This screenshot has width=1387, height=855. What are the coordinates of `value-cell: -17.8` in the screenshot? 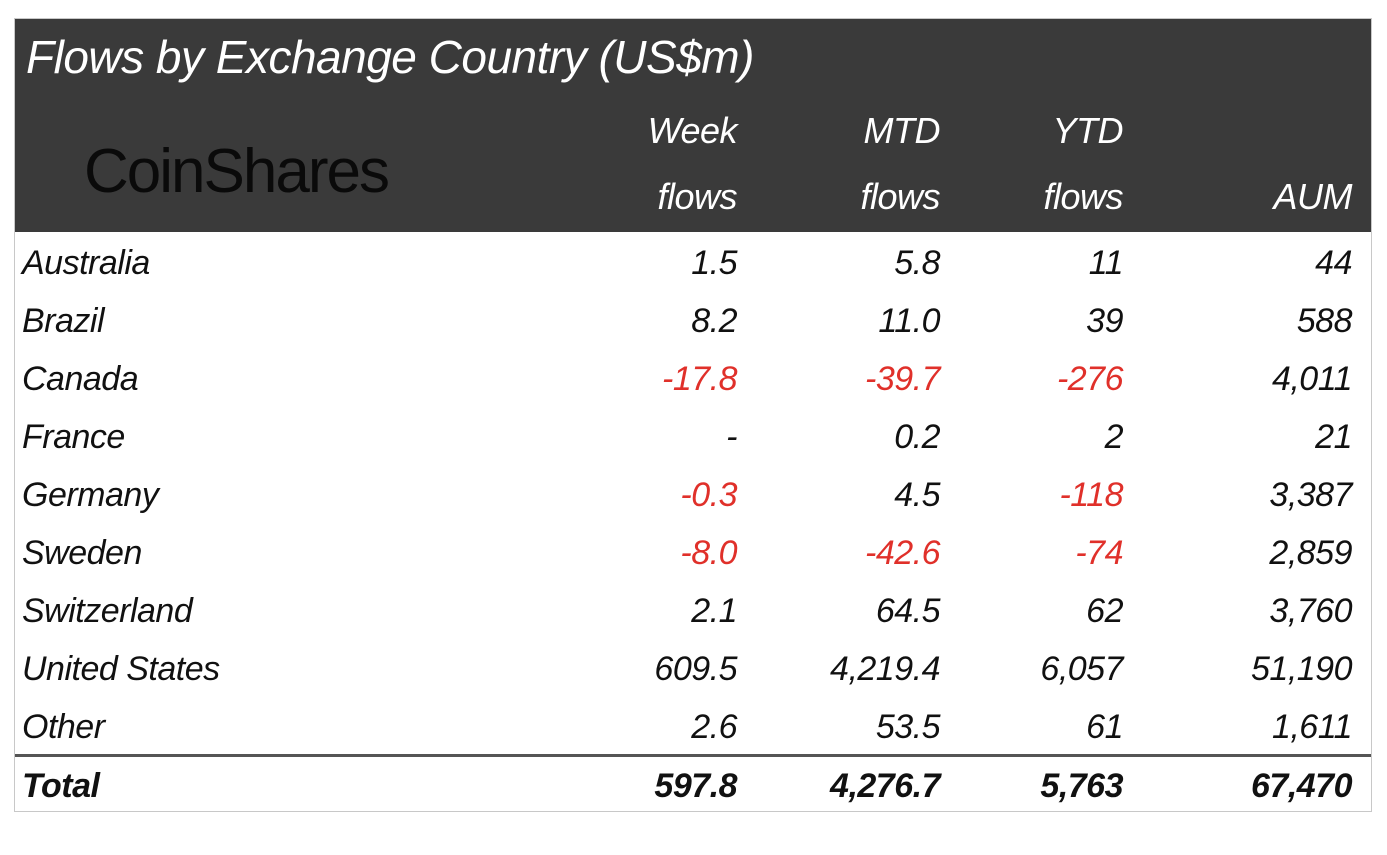 It's located at (700, 379).